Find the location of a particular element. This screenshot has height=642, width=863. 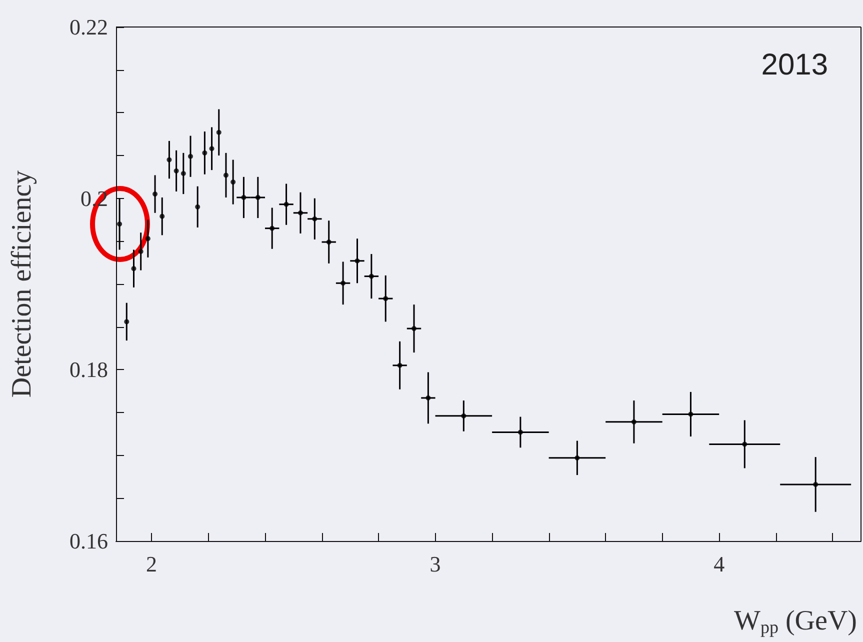

y-tick-label: 0.22 is located at coordinates (89, 27).